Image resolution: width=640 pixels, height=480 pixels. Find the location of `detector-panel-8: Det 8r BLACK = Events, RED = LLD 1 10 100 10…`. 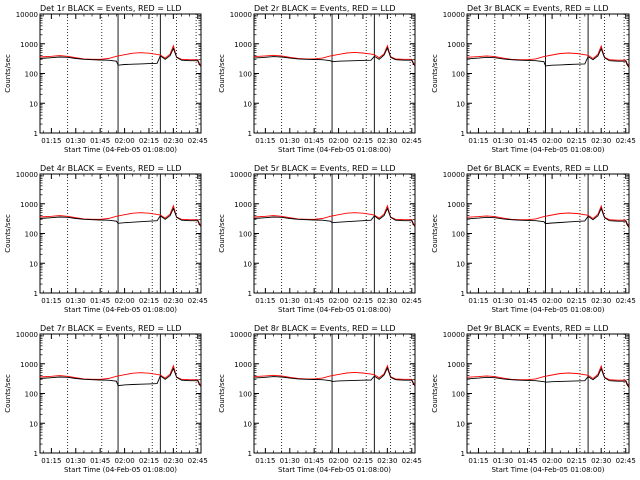

detector-panel-8: Det 8r BLACK = Events, RED = LLD 1 10 100 10… is located at coordinates (320, 399).